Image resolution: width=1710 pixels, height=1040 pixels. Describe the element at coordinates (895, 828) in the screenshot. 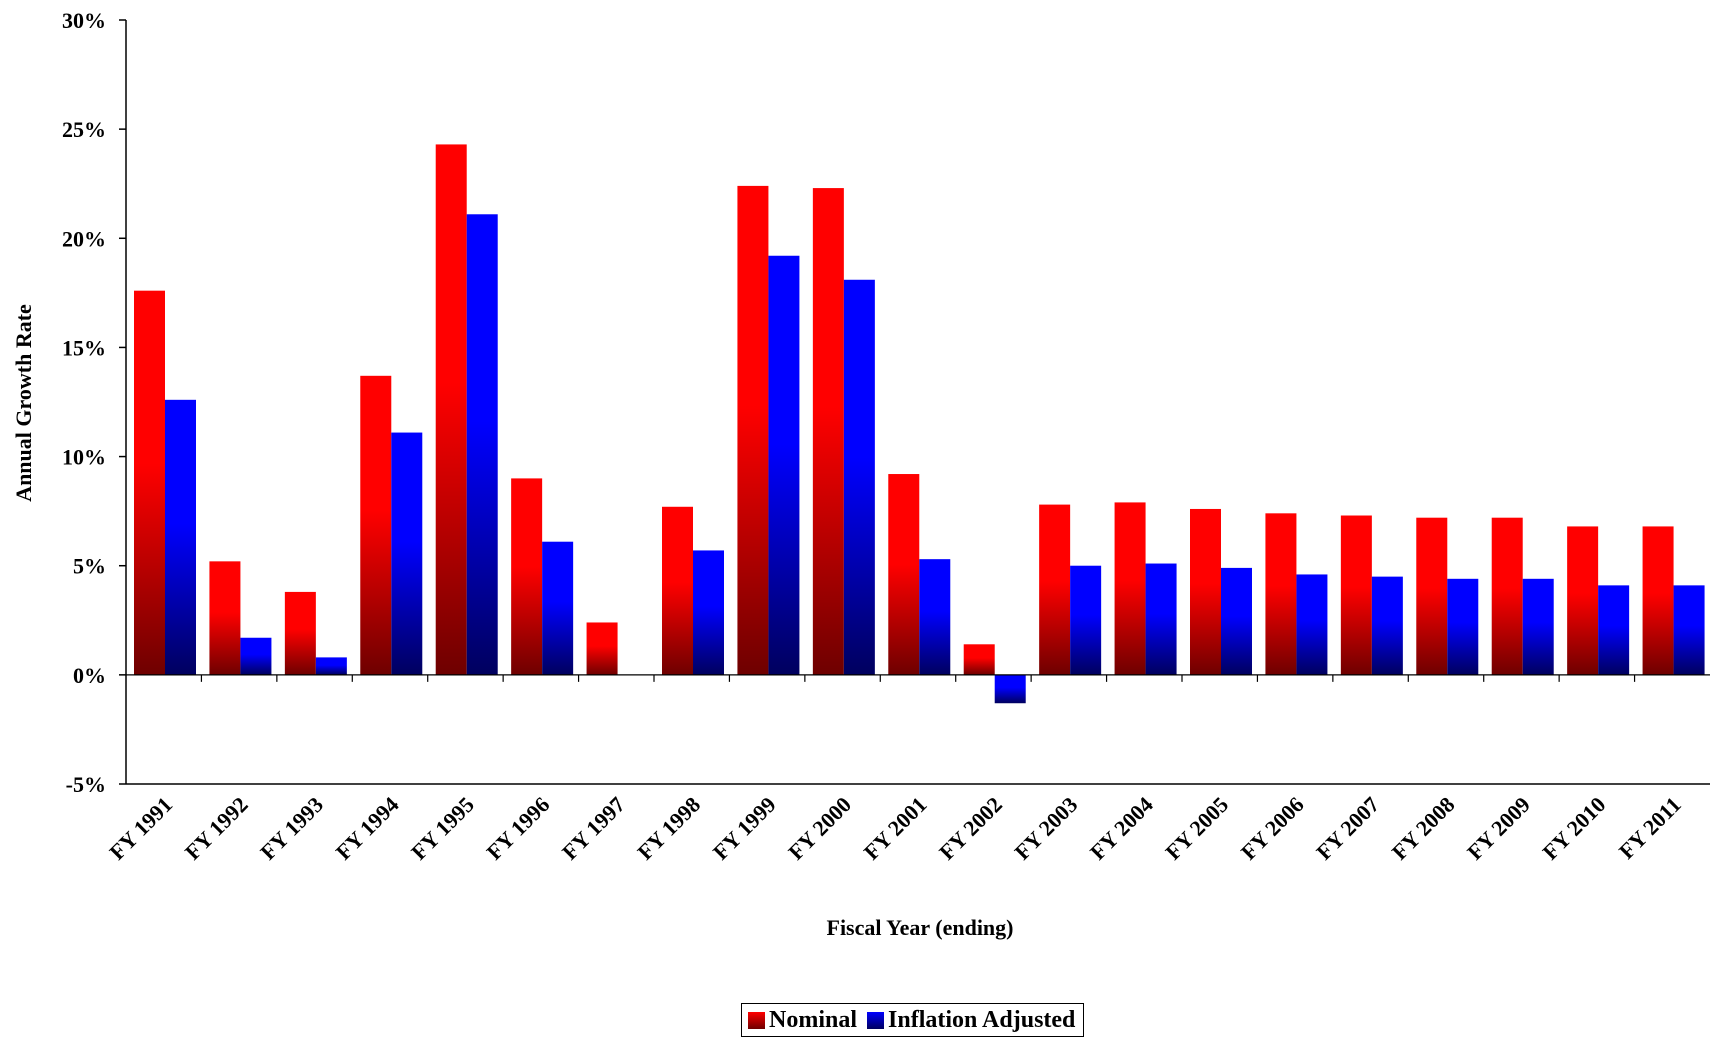

I see `x-tick-label: FY 2001` at that location.